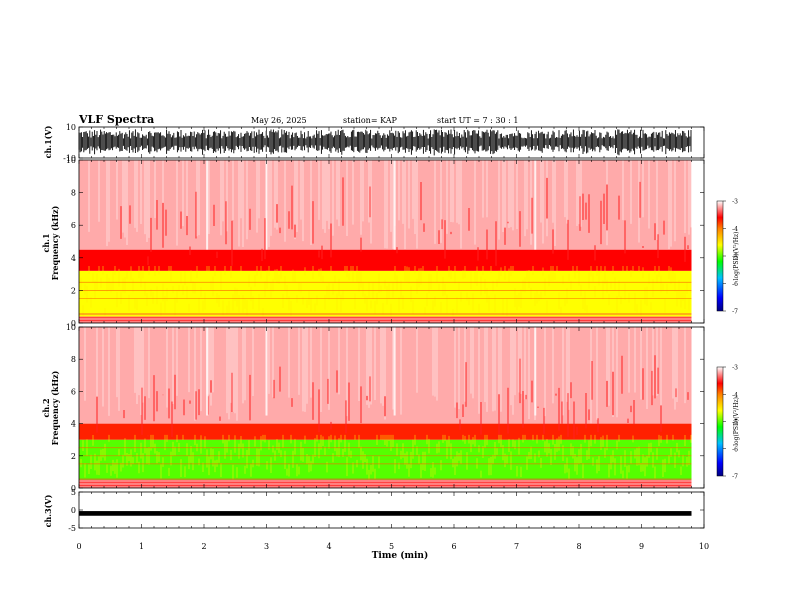 The width and height of the screenshot is (792, 612). What do you see at coordinates (72, 528) in the screenshot?
I see `ch3-waveform-ytick-label: -5` at bounding box center [72, 528].